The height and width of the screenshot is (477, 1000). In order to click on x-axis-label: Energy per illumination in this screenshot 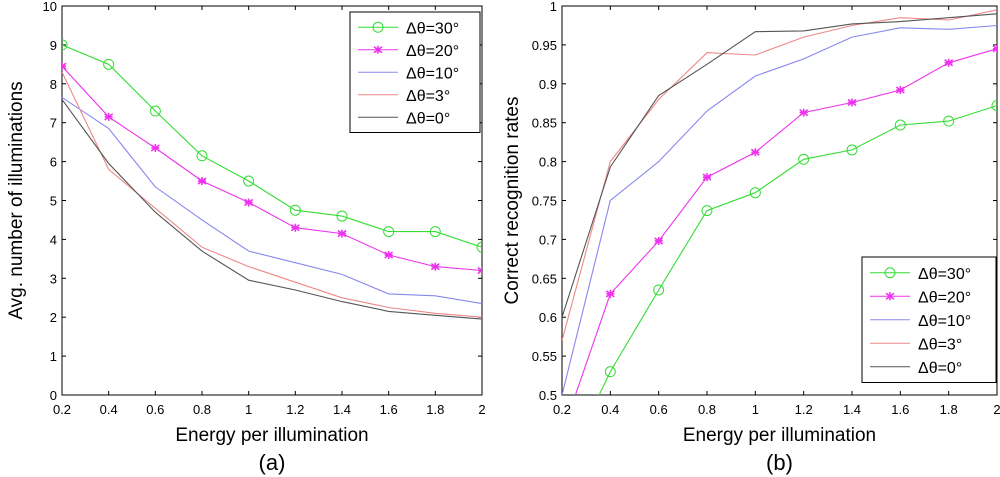, I will do `click(271, 435)`.